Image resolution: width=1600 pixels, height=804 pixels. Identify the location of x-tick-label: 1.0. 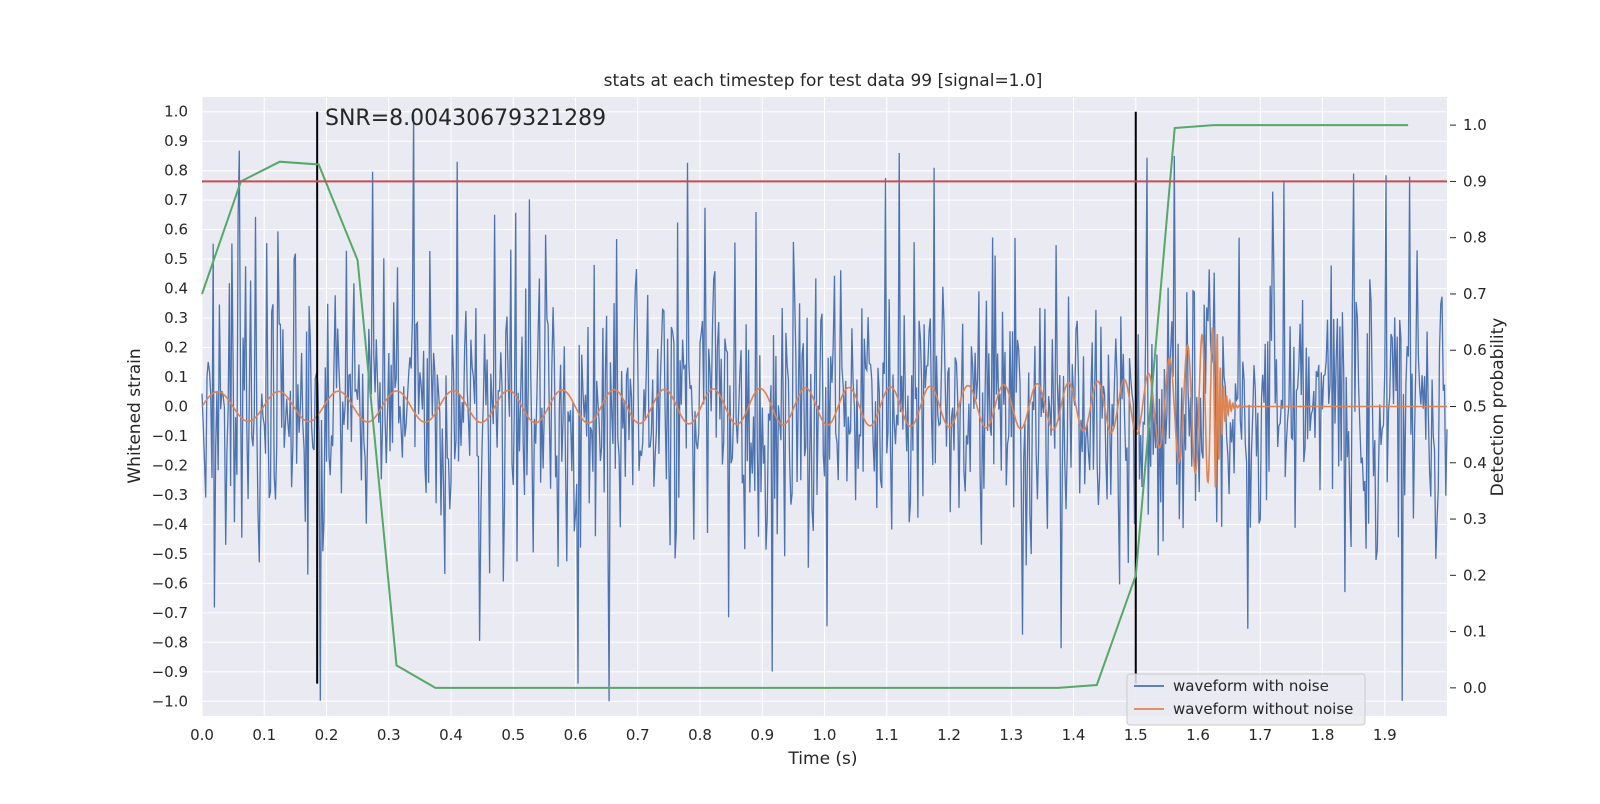
(825, 735).